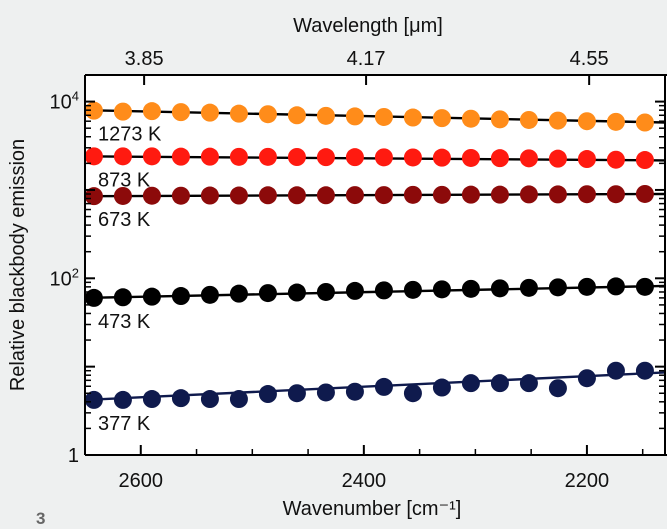 The height and width of the screenshot is (529, 667). I want to click on series-label: 1273 K, so click(130, 135).